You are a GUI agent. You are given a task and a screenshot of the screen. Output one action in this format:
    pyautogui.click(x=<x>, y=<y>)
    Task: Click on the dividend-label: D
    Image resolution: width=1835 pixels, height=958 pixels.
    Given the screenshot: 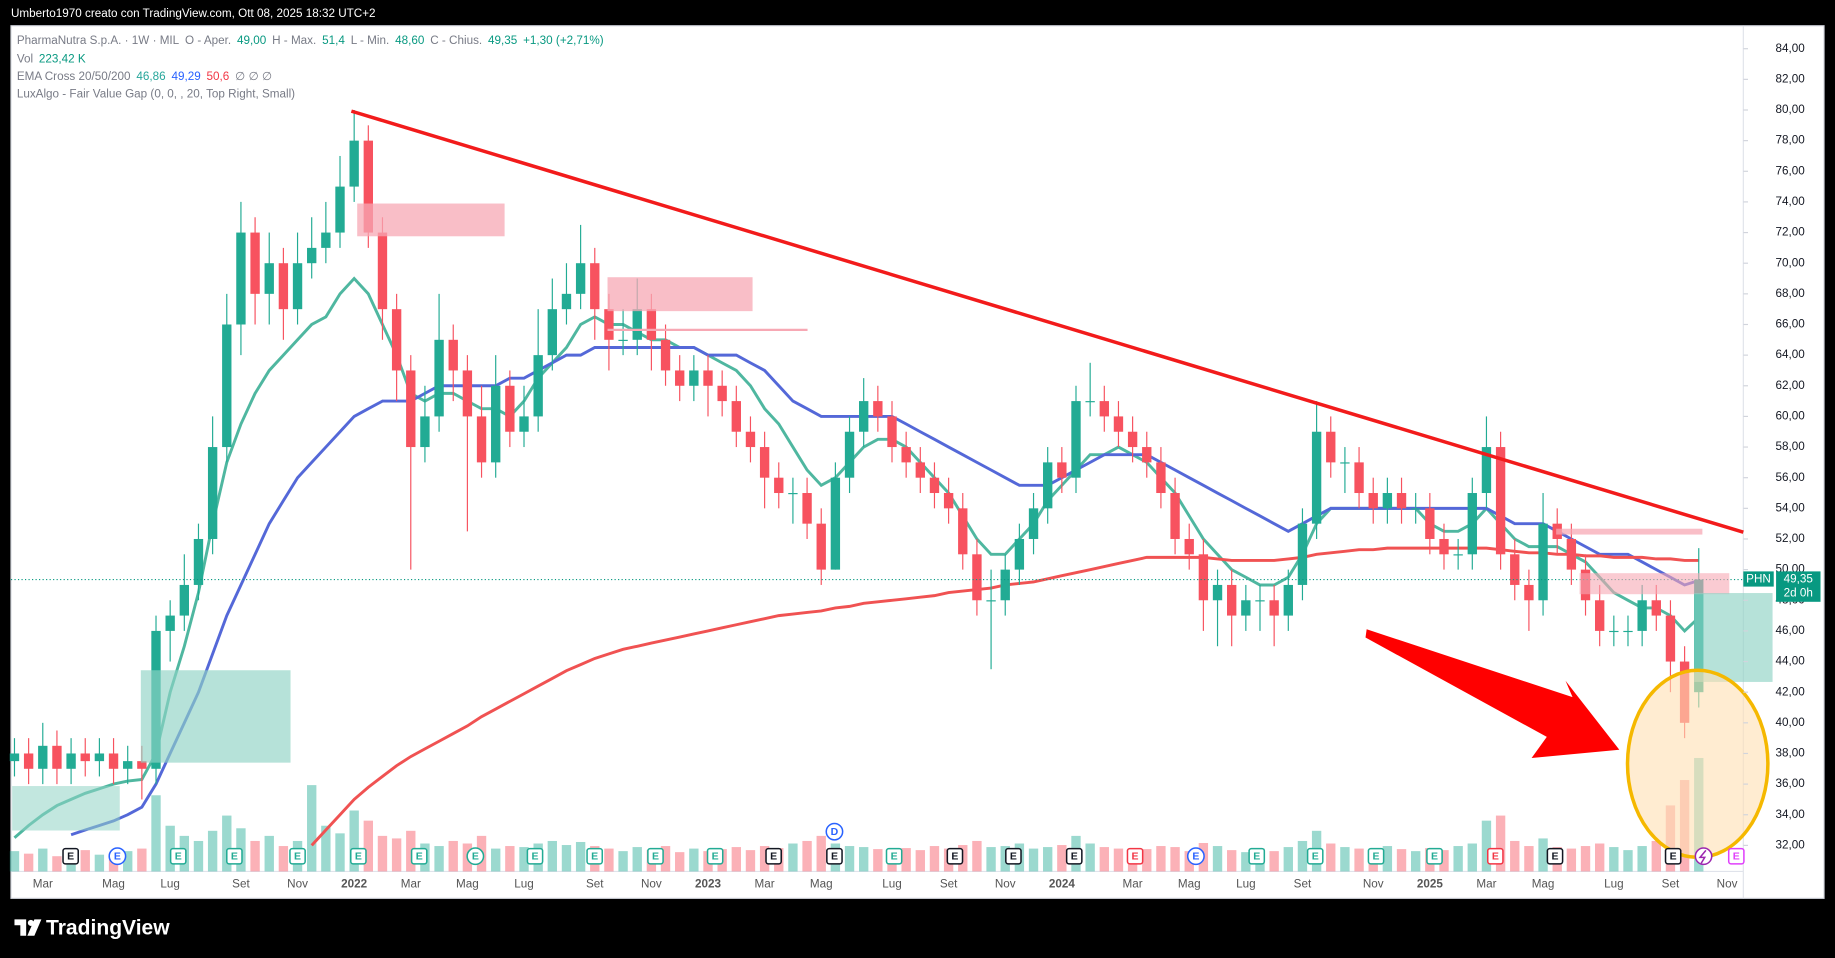 What is the action you would take?
    pyautogui.click(x=835, y=832)
    